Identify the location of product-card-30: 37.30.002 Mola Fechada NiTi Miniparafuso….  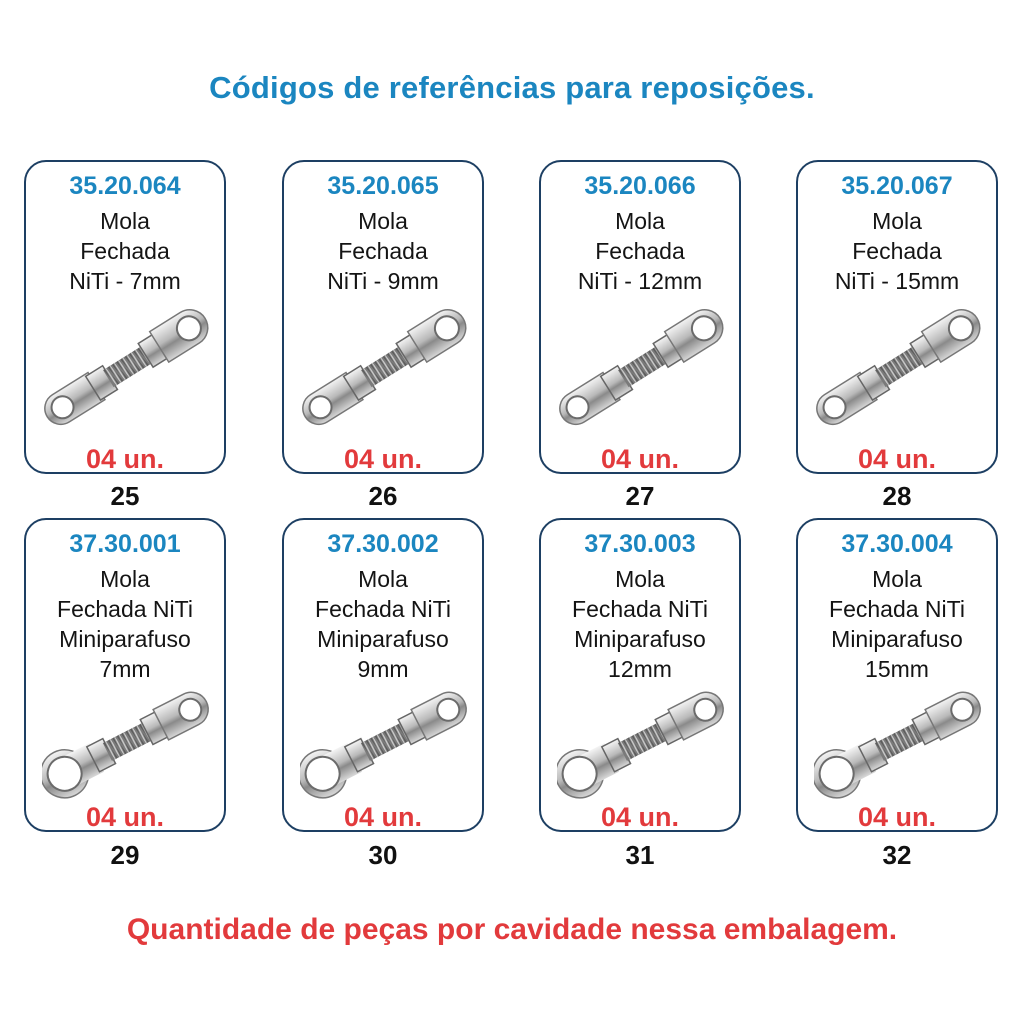
(383, 675).